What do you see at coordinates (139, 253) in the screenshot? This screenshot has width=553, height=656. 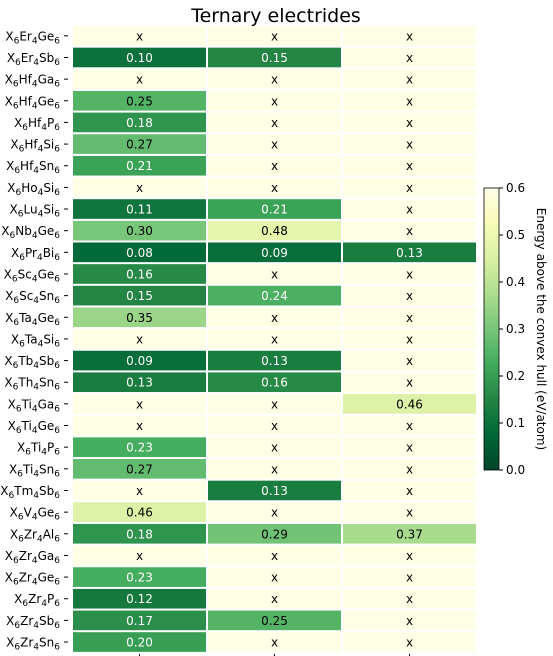 I see `cell-value-label: 0.08` at bounding box center [139, 253].